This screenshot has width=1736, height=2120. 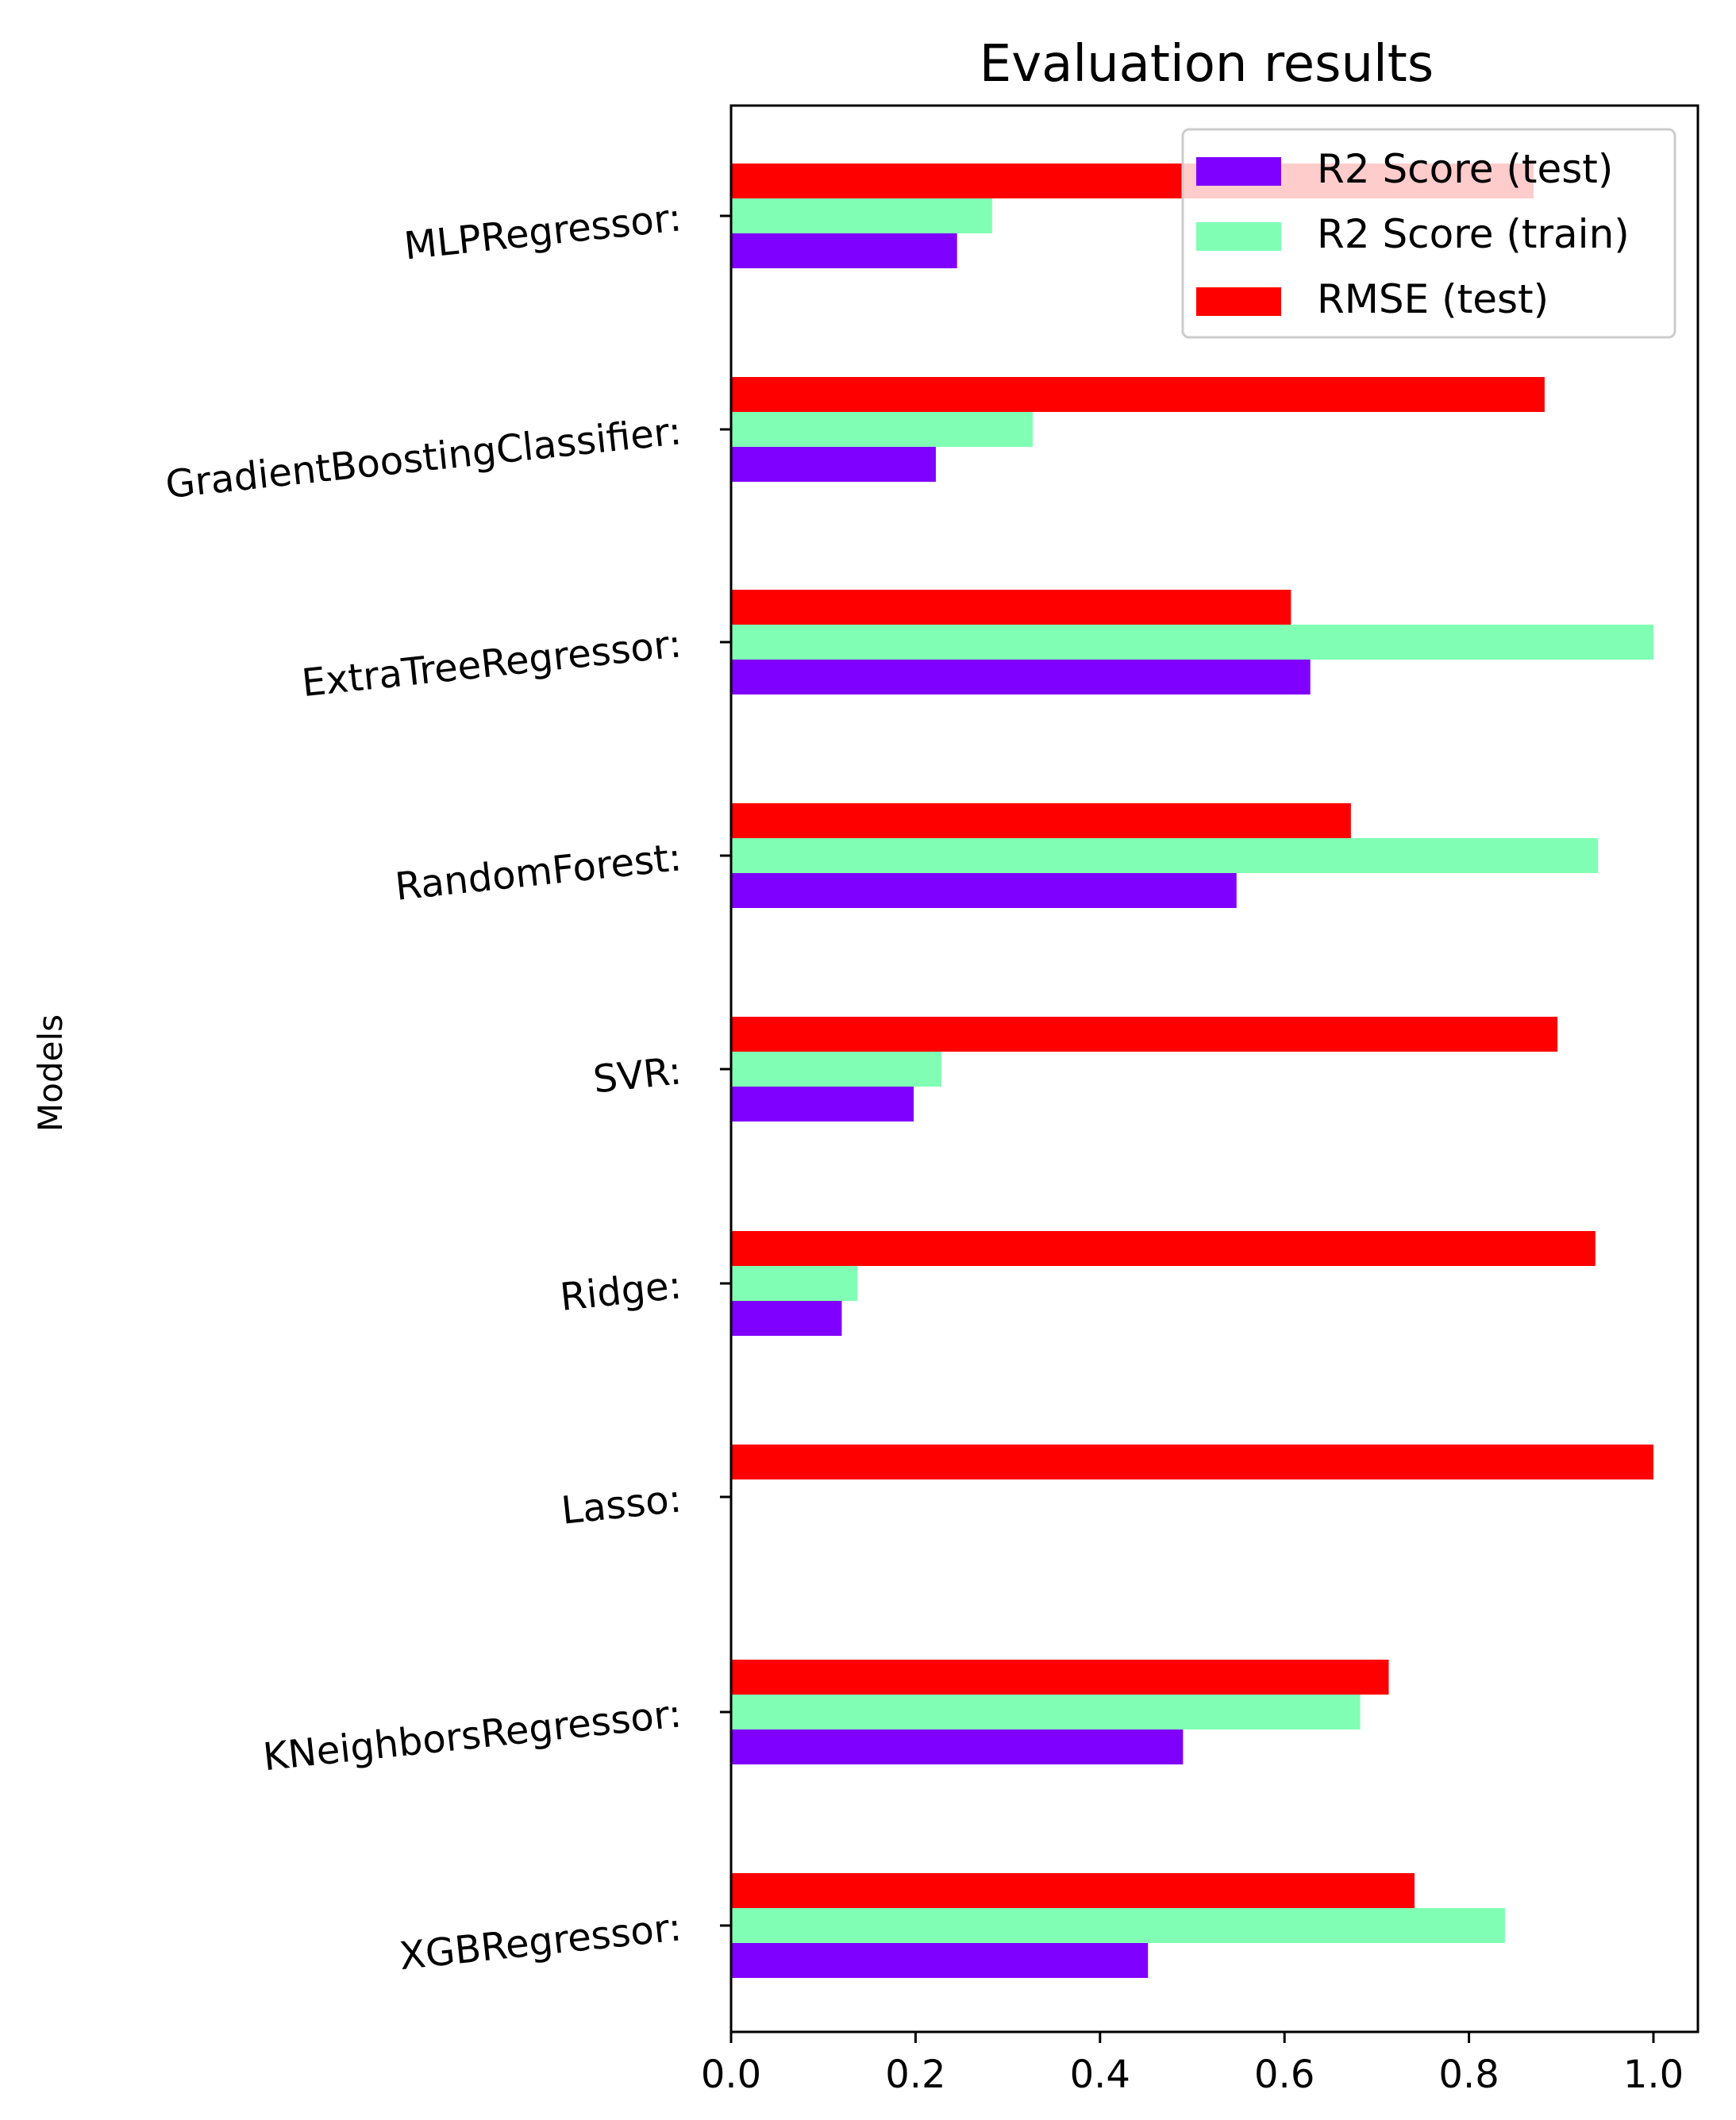 What do you see at coordinates (1165, 855) in the screenshot?
I see `bar-randomforest-r2-score-train` at bounding box center [1165, 855].